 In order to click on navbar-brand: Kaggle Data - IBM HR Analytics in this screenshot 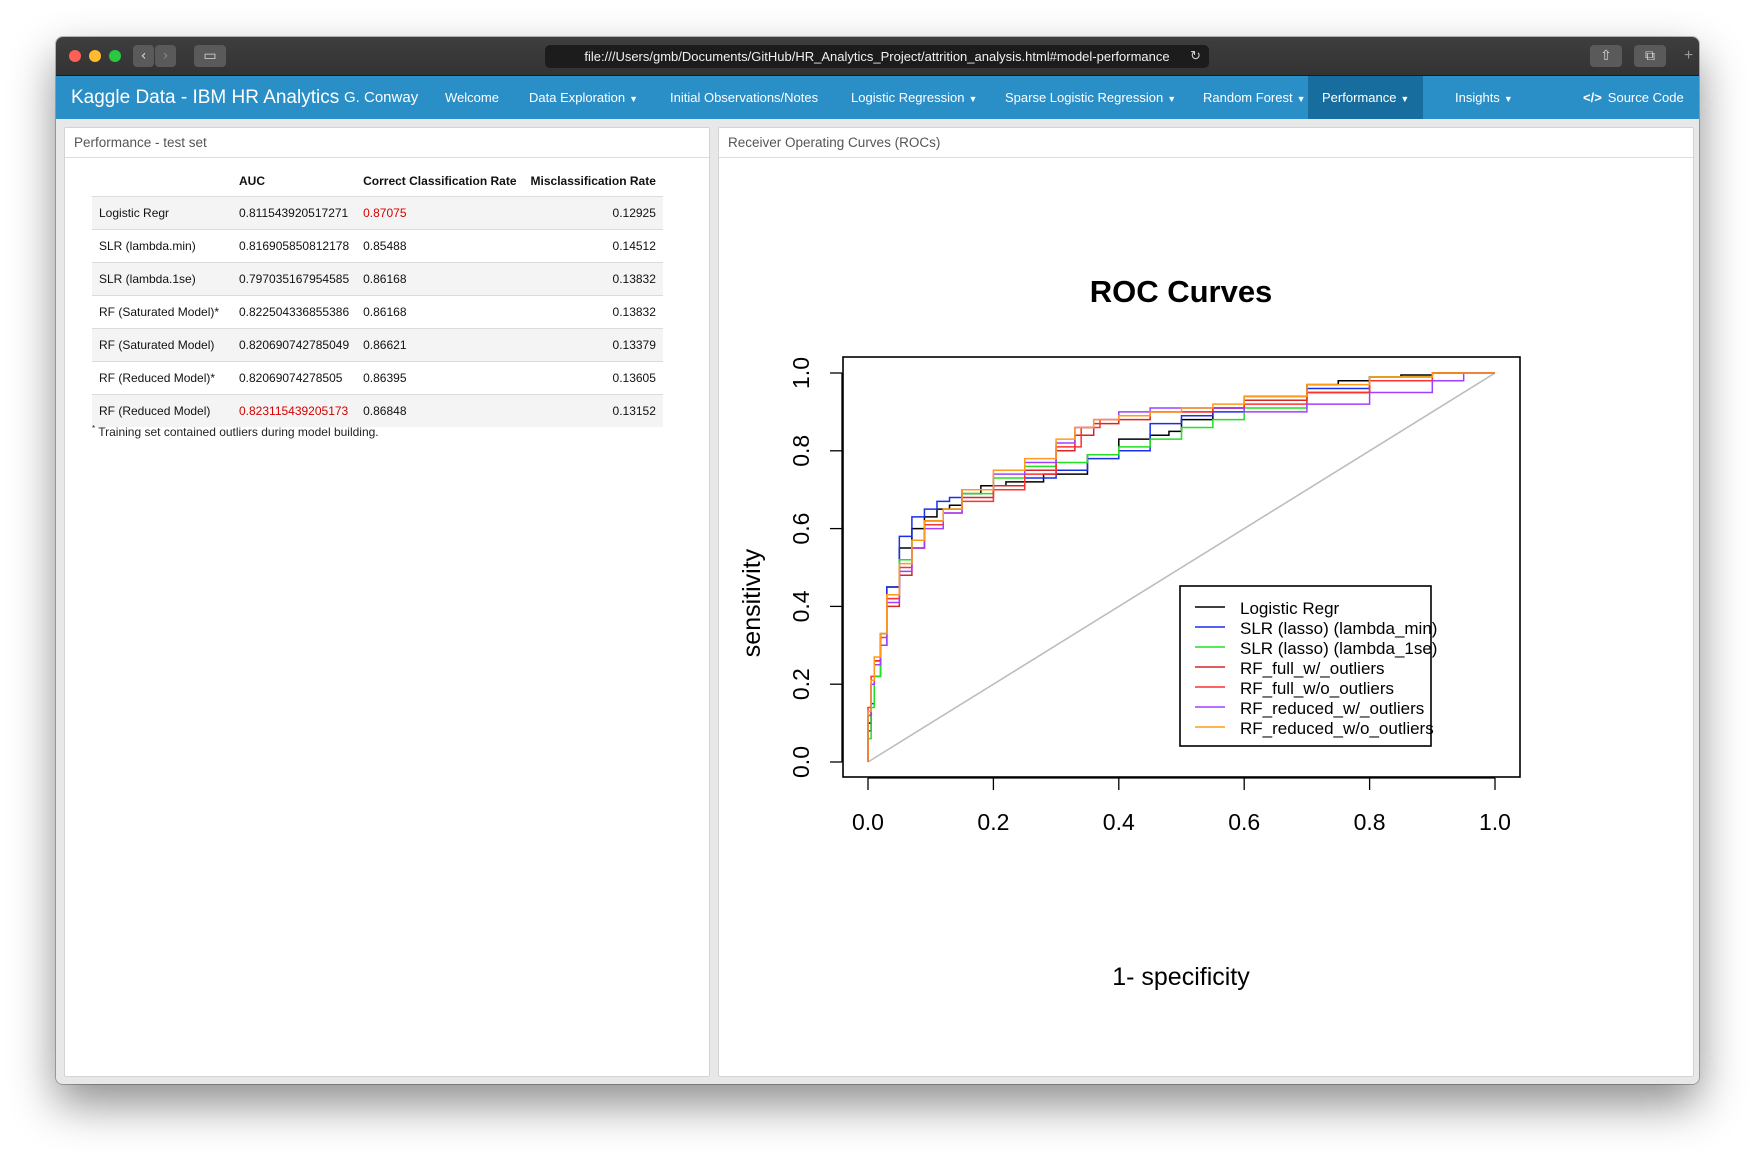, I will do `click(205, 97)`.